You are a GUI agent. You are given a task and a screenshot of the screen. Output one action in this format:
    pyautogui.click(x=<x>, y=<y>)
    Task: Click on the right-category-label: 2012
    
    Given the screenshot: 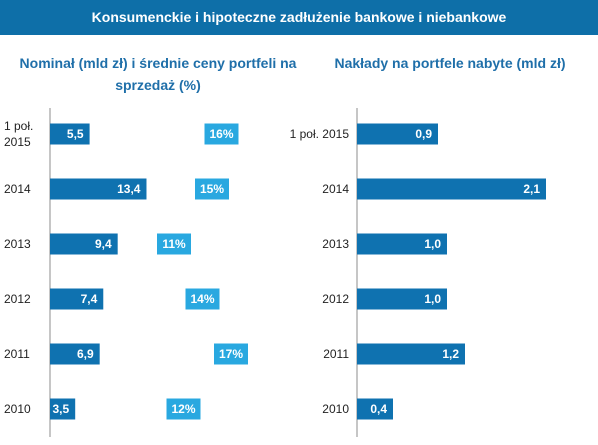 What is the action you would take?
    pyautogui.click(x=335, y=299)
    